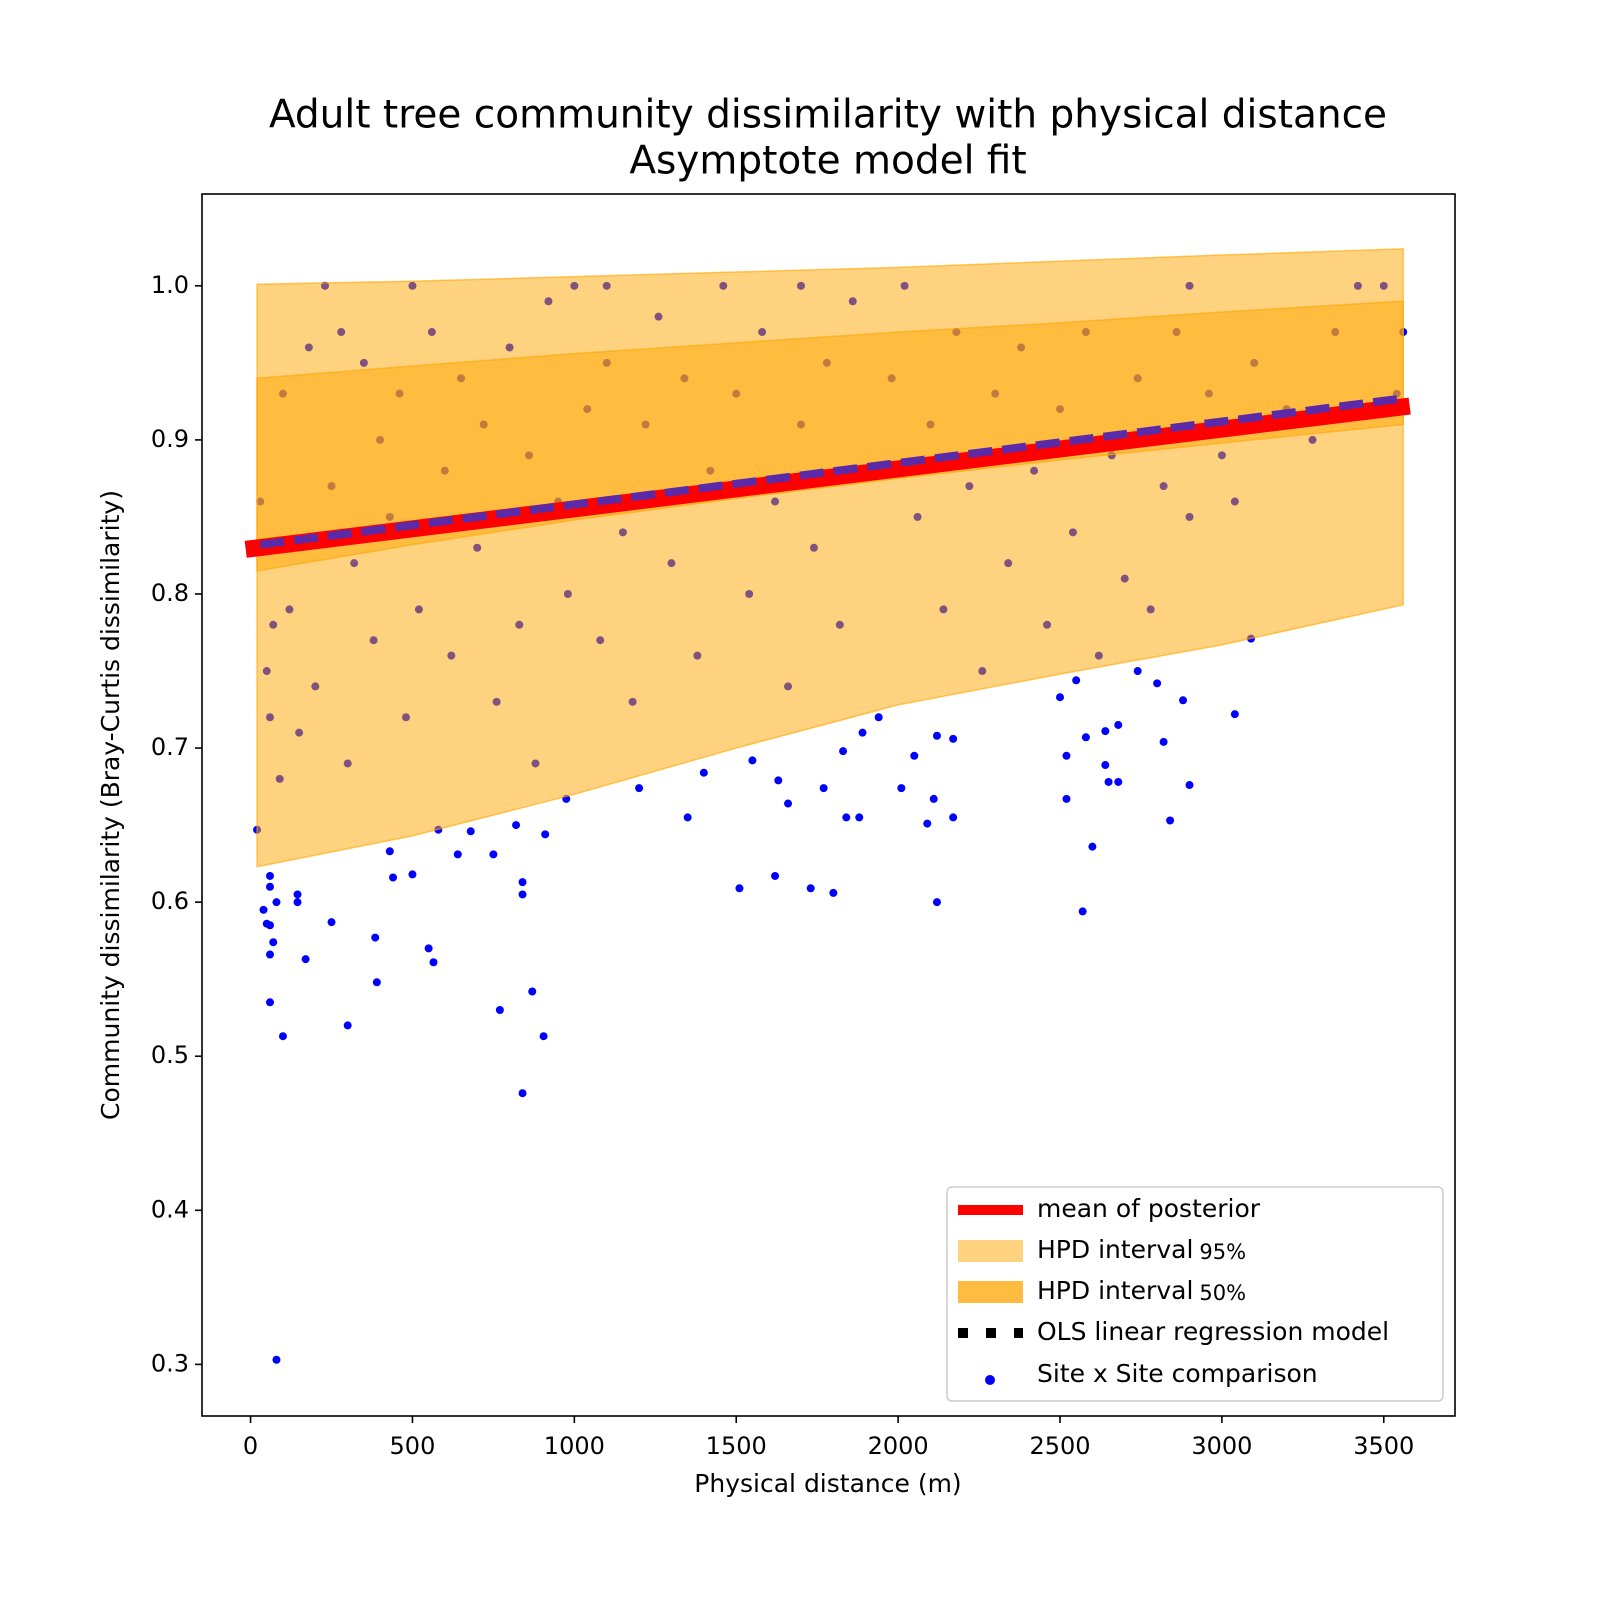 This screenshot has height=1600, width=1600. Describe the element at coordinates (898, 1446) in the screenshot. I see `x-tick-label: 2000` at that location.